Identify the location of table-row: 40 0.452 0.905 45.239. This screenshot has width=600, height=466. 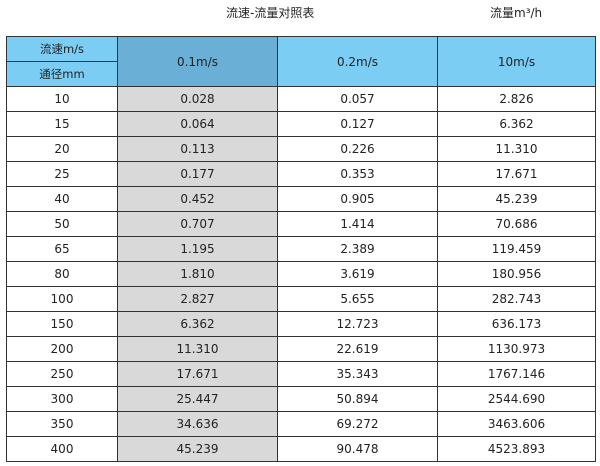
(301, 199).